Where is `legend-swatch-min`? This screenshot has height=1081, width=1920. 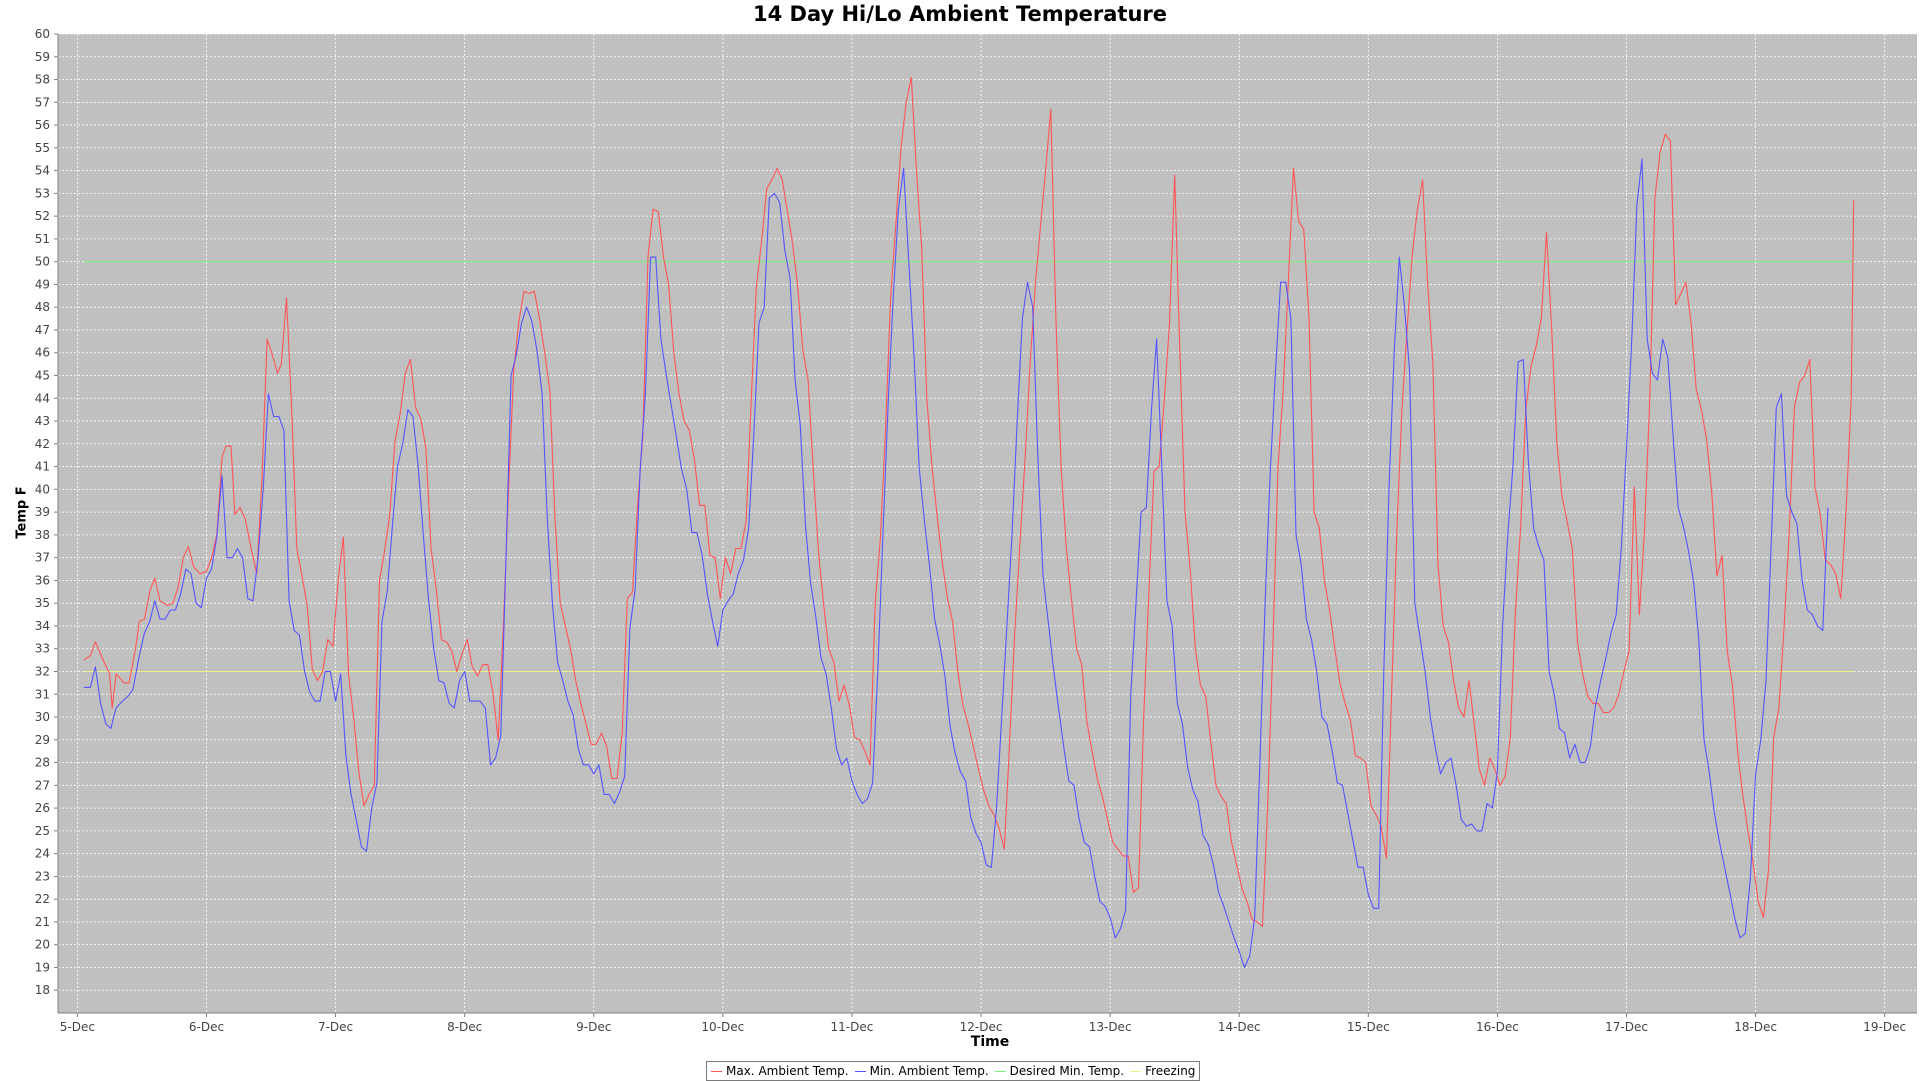 legend-swatch-min is located at coordinates (860, 1071).